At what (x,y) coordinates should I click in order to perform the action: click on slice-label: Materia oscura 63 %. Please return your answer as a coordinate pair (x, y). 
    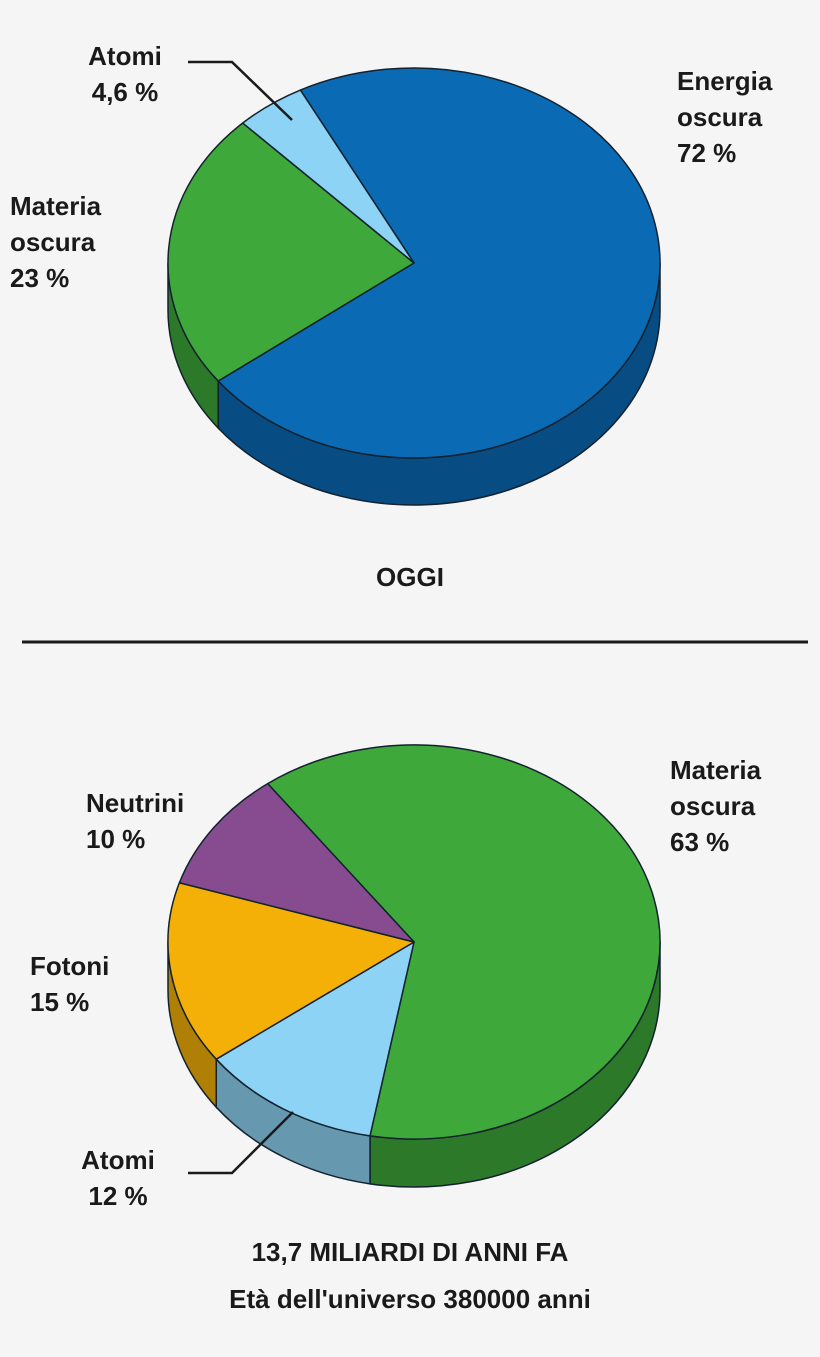
    Looking at the image, I should click on (740, 806).